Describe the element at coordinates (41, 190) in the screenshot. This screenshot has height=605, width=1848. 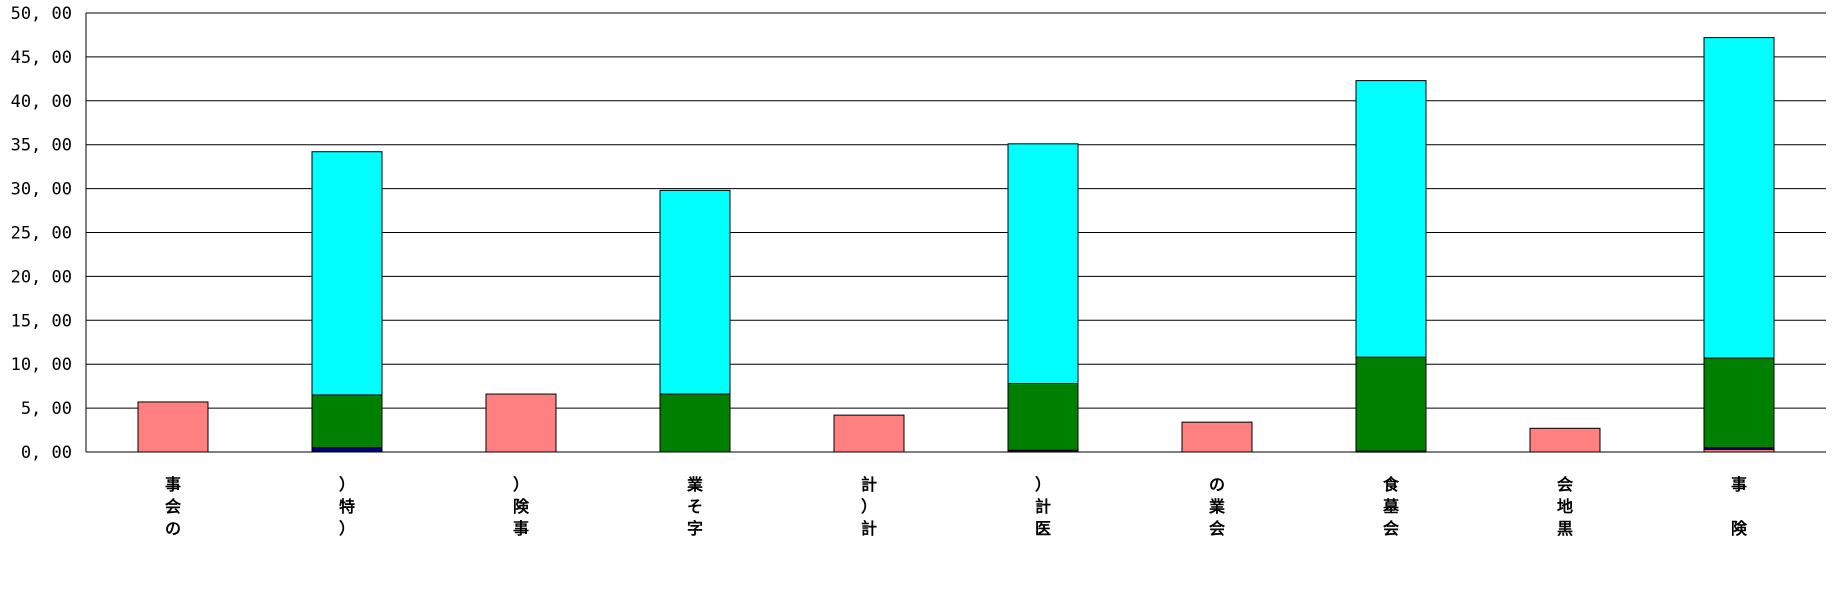
I see `y-tick-label: 30, 00` at that location.